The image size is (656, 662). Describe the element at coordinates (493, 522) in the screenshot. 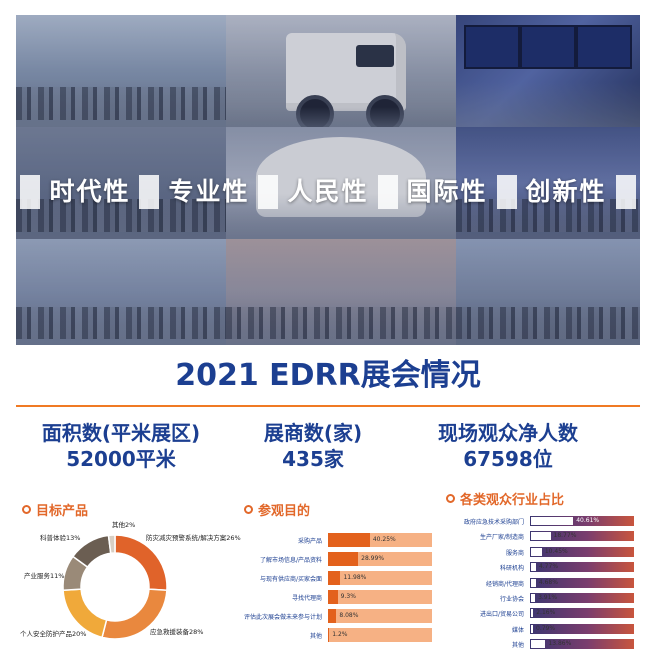

I see `industry-label: 政府应急技术采购部门` at that location.